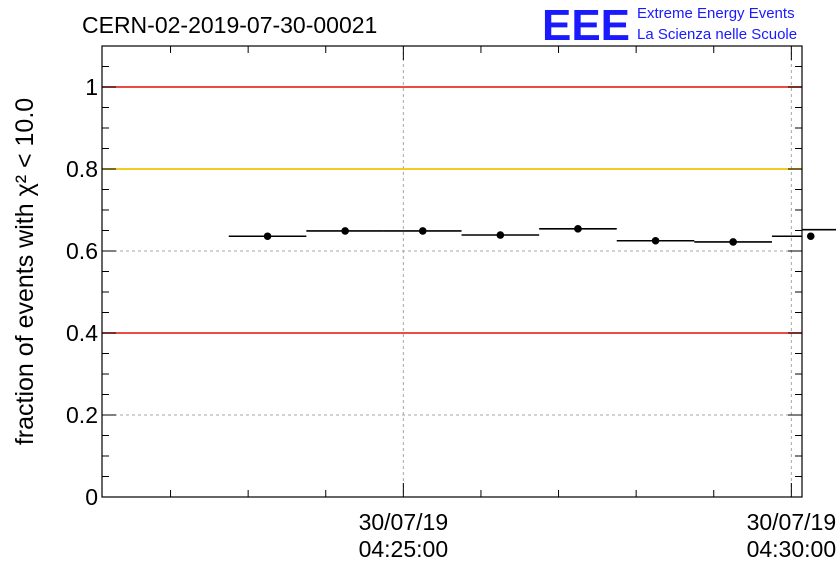  Describe the element at coordinates (404, 549) in the screenshot. I see `x-tick-label-time: 04:25:00` at that location.